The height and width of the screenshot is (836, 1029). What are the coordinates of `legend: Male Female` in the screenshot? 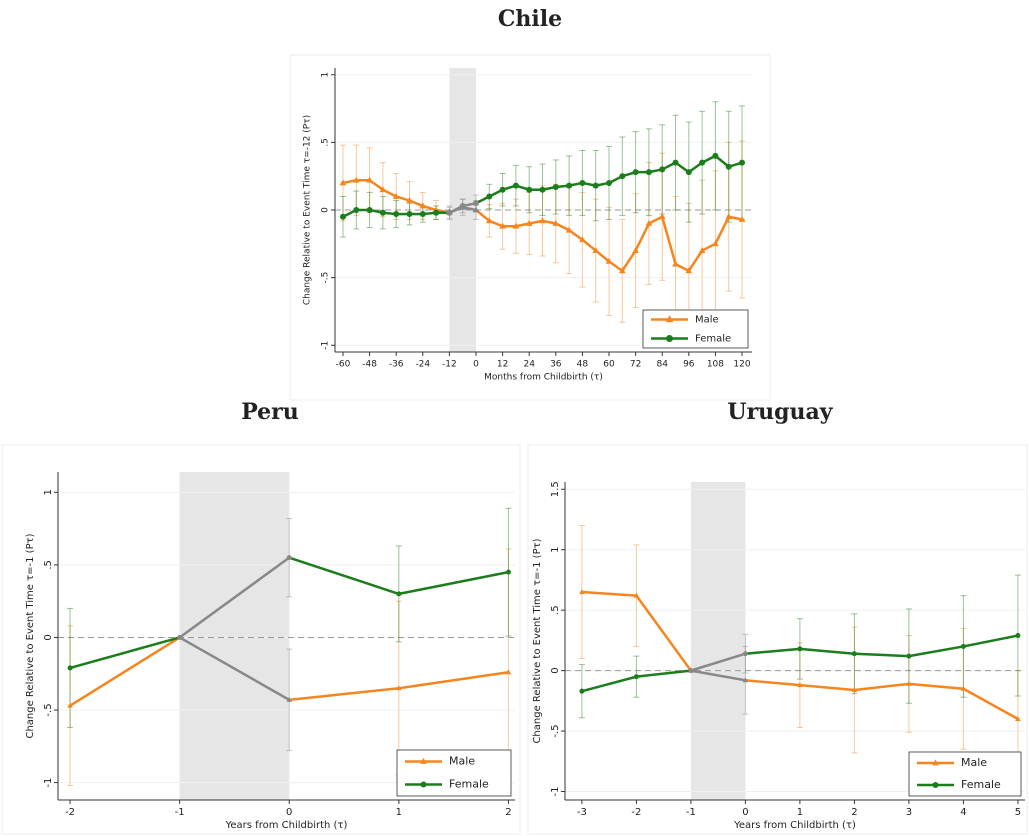 It's located at (965, 774).